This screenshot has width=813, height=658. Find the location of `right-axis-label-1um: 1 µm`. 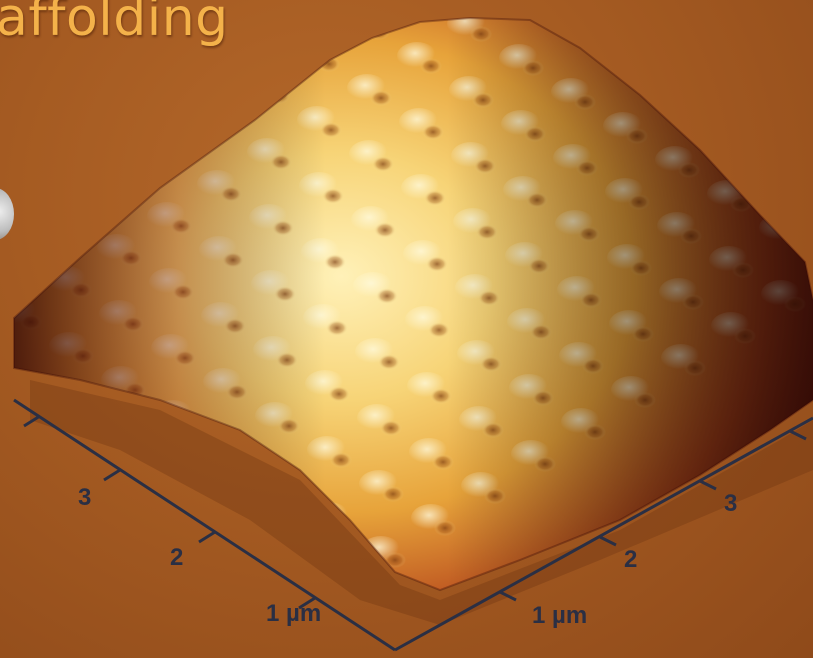

right-axis-label-1um: 1 µm is located at coordinates (560, 615).